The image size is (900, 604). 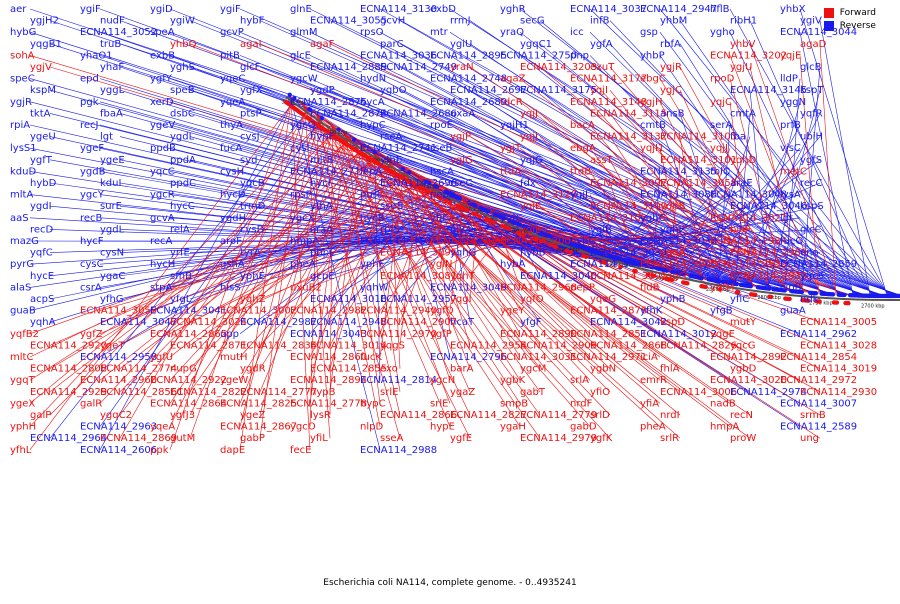 What do you see at coordinates (443, 195) in the screenshot?
I see `gene-label: pepB` at bounding box center [443, 195].